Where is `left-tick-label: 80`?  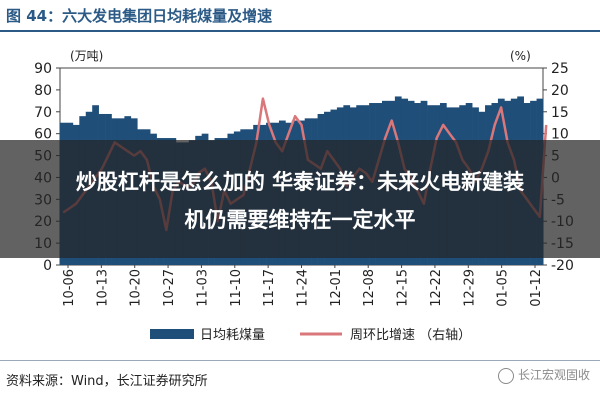
left-tick-label: 80 is located at coordinates (43, 91).